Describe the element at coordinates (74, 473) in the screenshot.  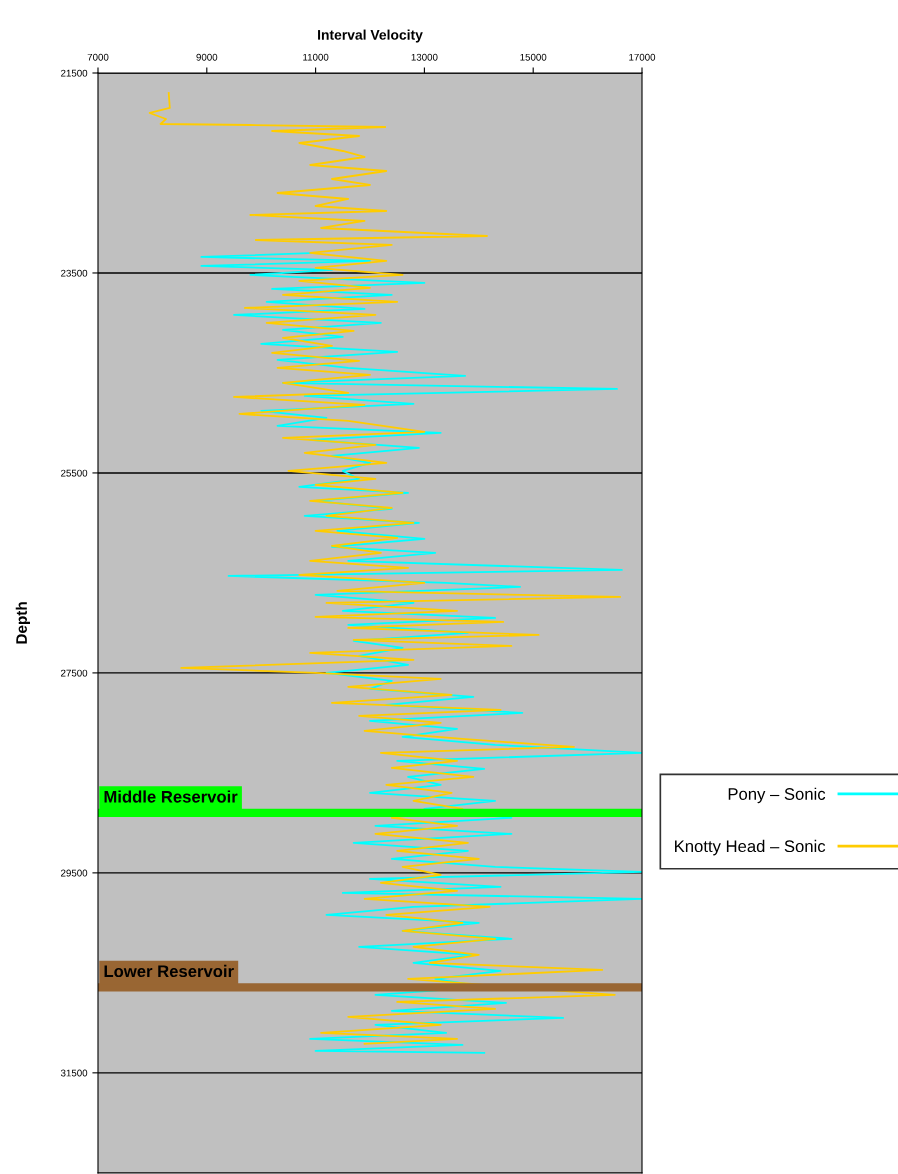
I see `y-tick-label: 25500` at that location.